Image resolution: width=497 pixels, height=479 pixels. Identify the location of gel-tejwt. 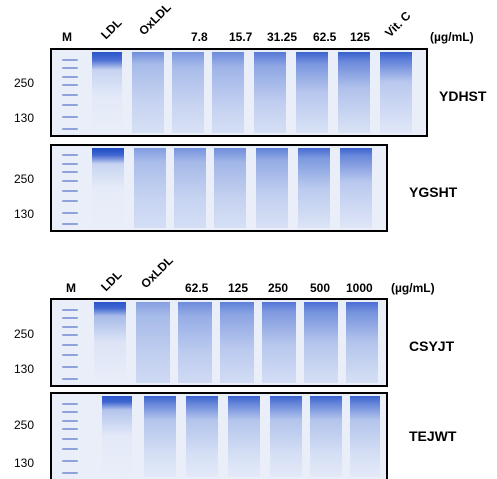
(219, 435).